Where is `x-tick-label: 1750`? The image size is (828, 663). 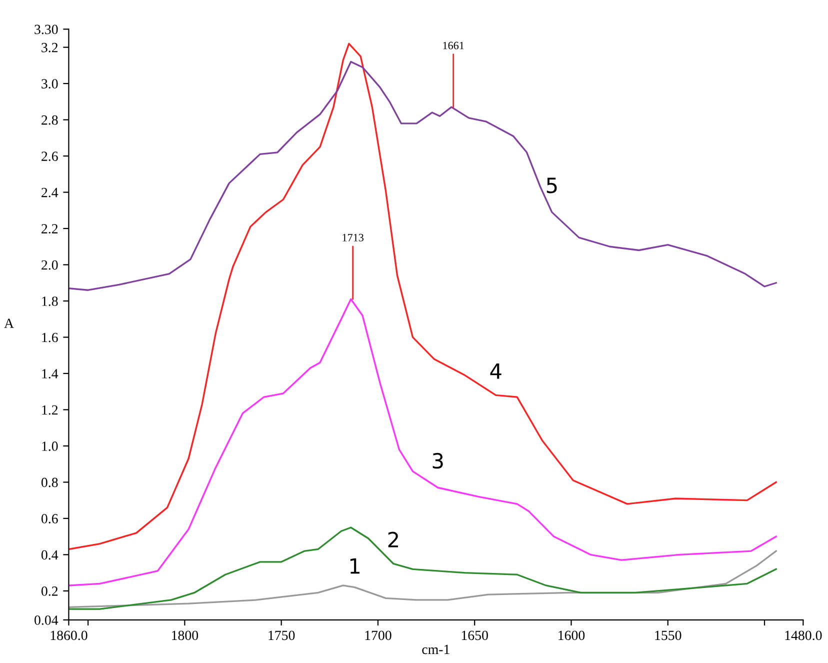 x-tick-label: 1750 is located at coordinates (281, 635).